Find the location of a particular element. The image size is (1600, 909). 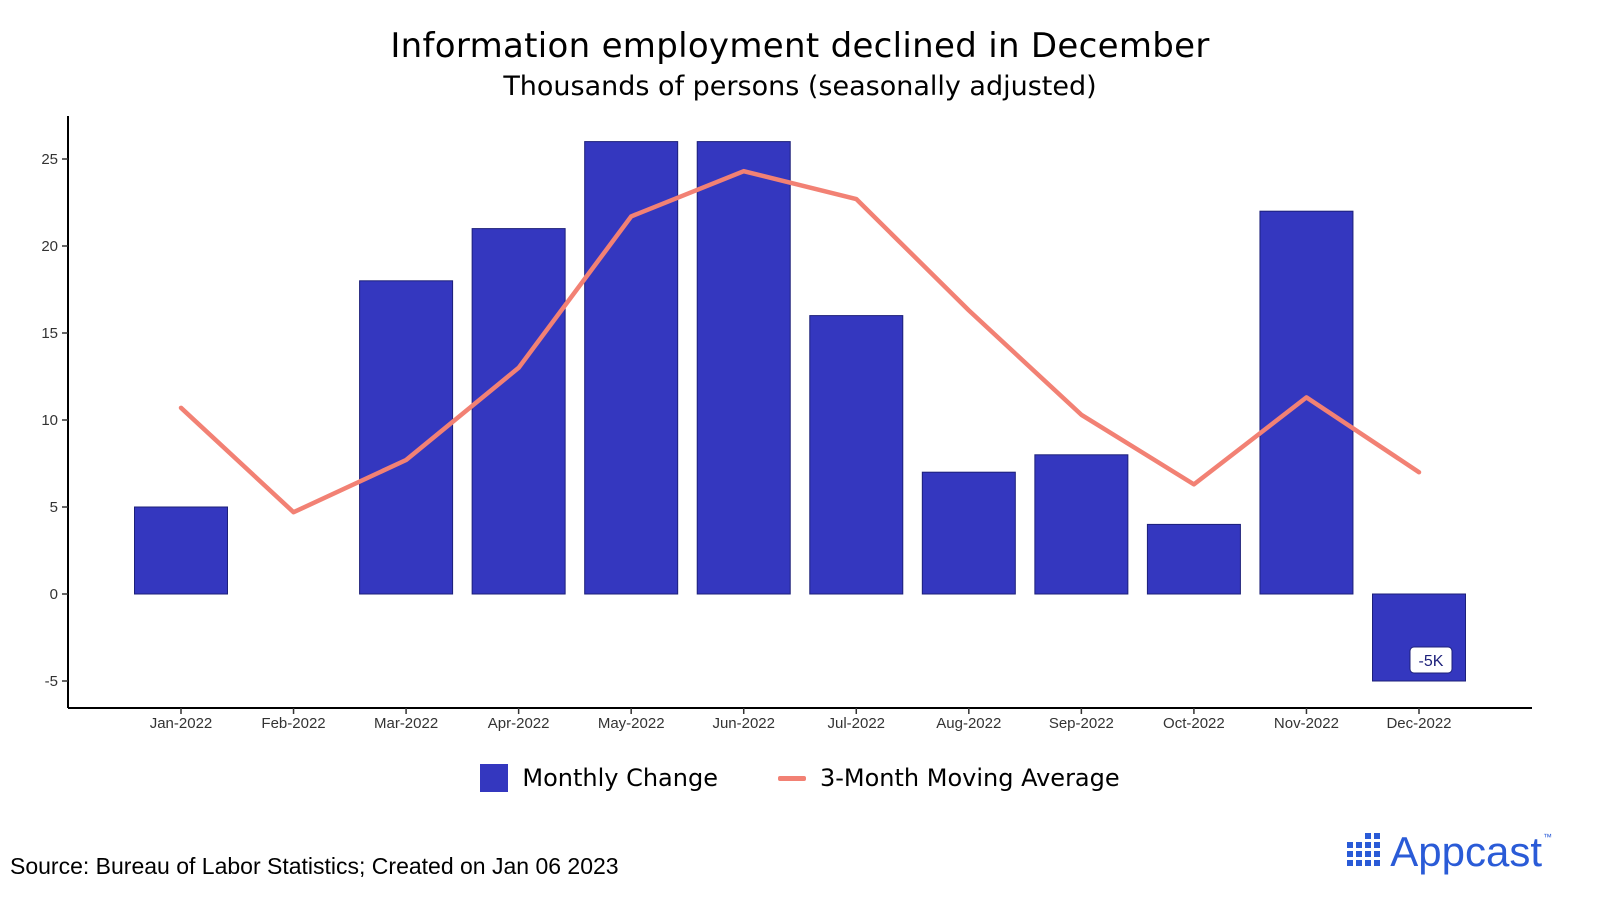

brand-trademark: ™ is located at coordinates (1547, 837).